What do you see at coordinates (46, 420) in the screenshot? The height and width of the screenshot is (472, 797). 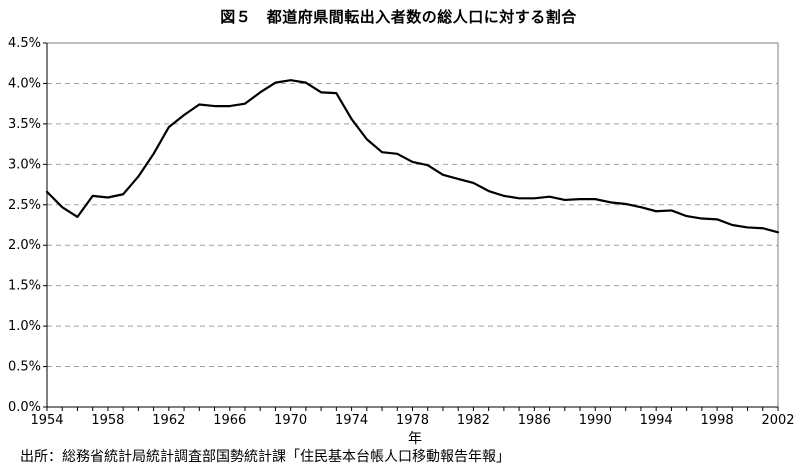 I see `x-tick-label: 1954` at bounding box center [46, 420].